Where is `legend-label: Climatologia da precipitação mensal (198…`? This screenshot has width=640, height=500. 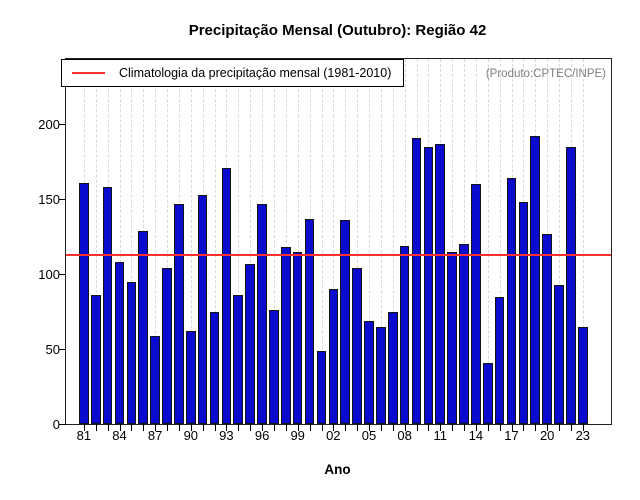 legend-label: Climatologia da precipitação mensal (198… is located at coordinates (255, 73).